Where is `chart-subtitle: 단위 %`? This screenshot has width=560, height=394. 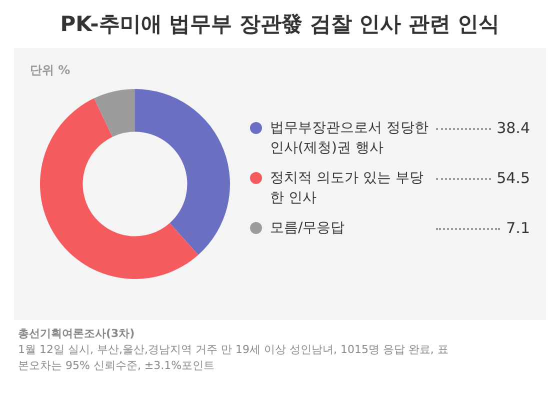
chart-subtitle: 단위 % is located at coordinates (50, 70).